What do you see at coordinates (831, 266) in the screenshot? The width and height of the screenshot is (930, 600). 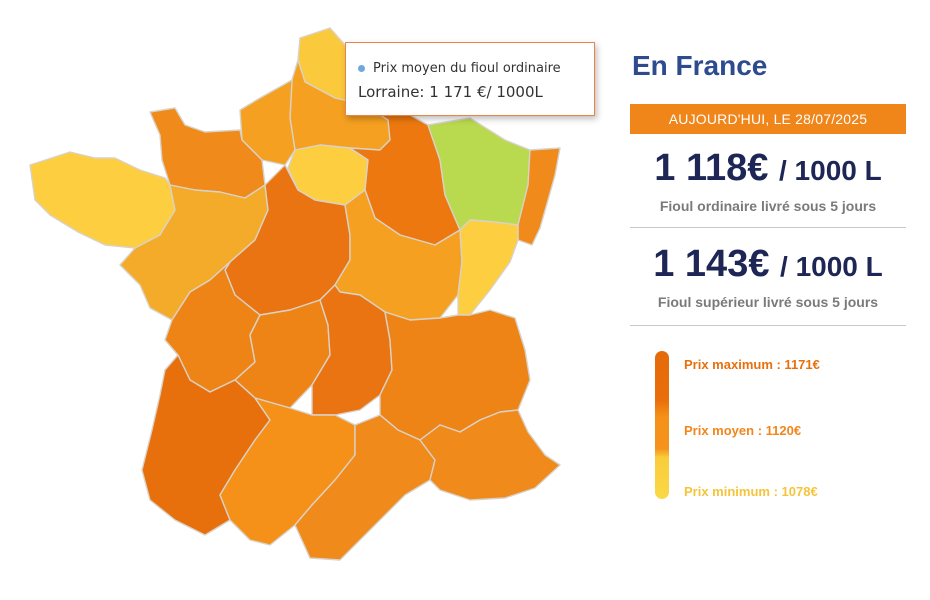 I see `superior-price-unit: / 1000 L` at bounding box center [831, 266].